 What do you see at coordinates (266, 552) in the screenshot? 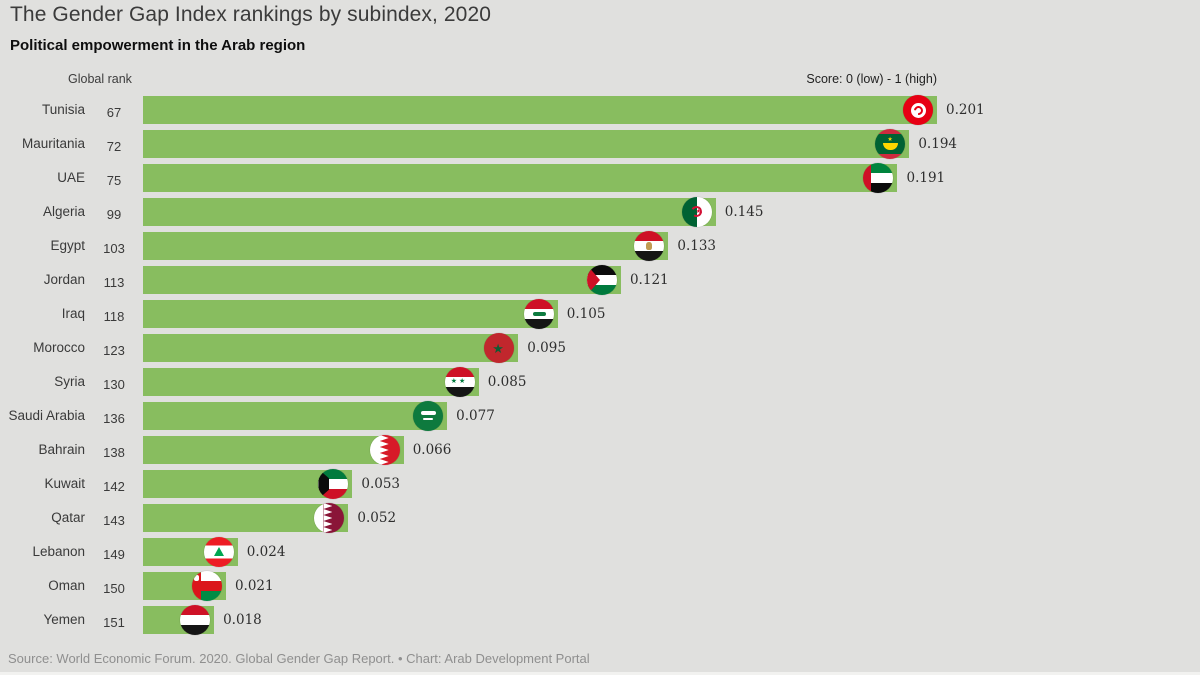
I see `score-value-label: 0.024` at bounding box center [266, 552].